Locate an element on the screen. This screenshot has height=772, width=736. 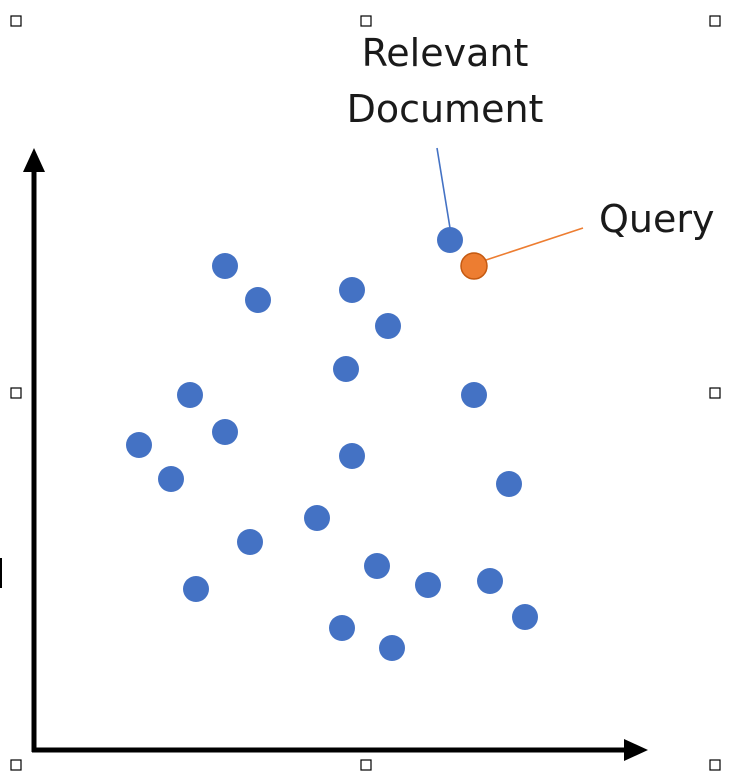
relevant-document-point is located at coordinates (450, 240).